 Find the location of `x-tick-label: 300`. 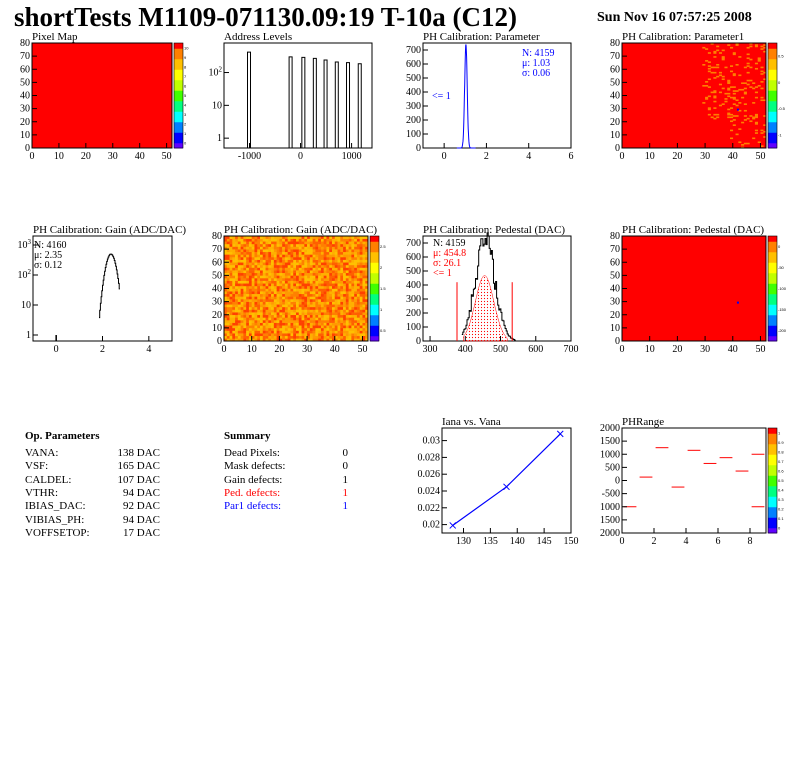

x-tick-label: 300 is located at coordinates (430, 349).